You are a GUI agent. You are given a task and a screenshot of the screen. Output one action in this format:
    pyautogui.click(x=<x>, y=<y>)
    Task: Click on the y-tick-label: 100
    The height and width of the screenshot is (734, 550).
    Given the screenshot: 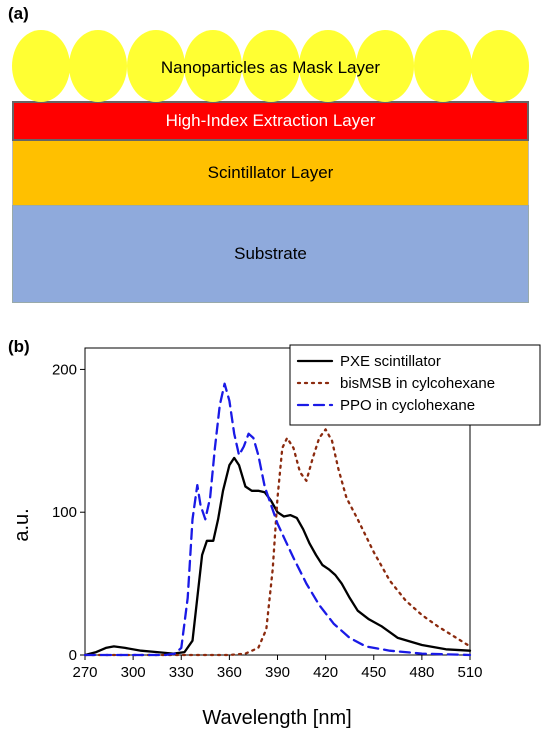 What is the action you would take?
    pyautogui.click(x=64, y=512)
    